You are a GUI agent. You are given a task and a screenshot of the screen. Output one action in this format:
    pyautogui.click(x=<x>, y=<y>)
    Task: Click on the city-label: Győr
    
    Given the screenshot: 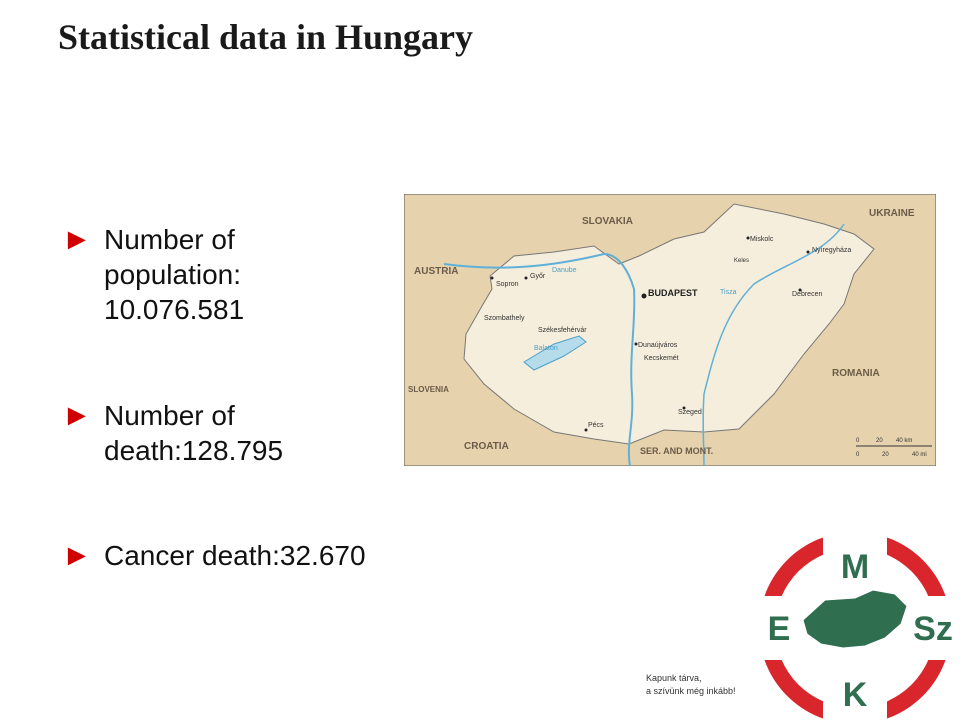 What is the action you would take?
    pyautogui.click(x=538, y=276)
    